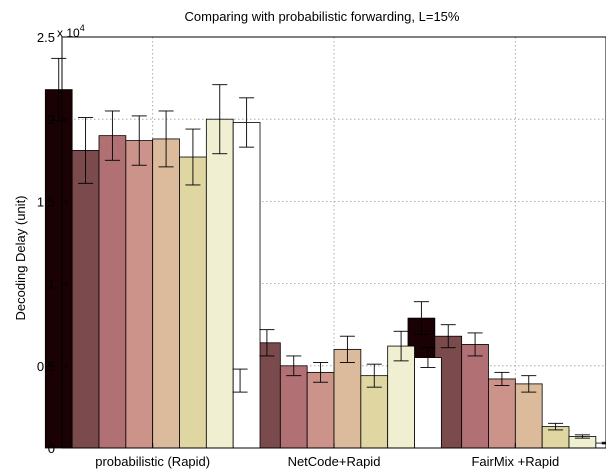 This screenshot has width=606, height=475. I want to click on y-tick-label: 0.5, so click(46, 366).